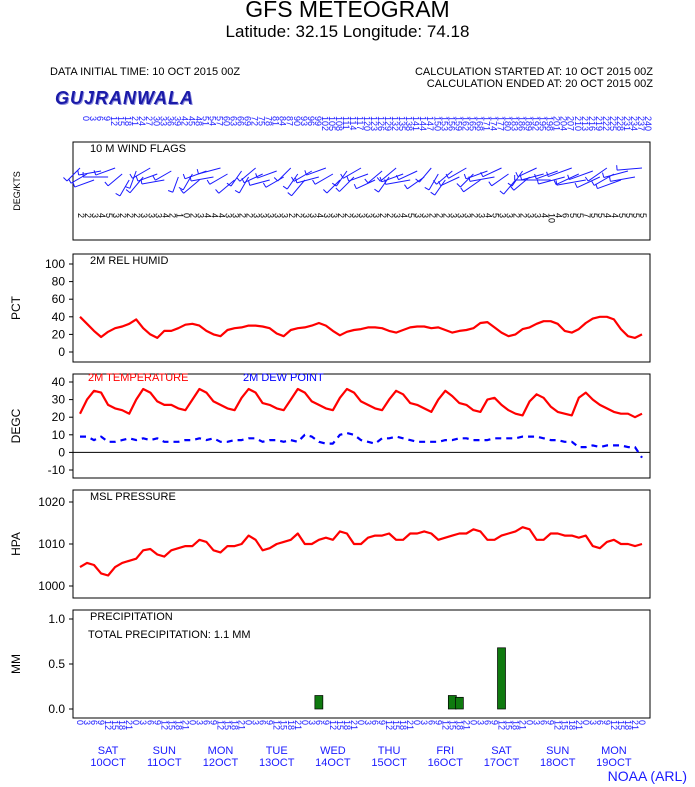 The image size is (695, 787). What do you see at coordinates (620, 123) in the screenshot?
I see `top-hour-label: 228` at bounding box center [620, 123].